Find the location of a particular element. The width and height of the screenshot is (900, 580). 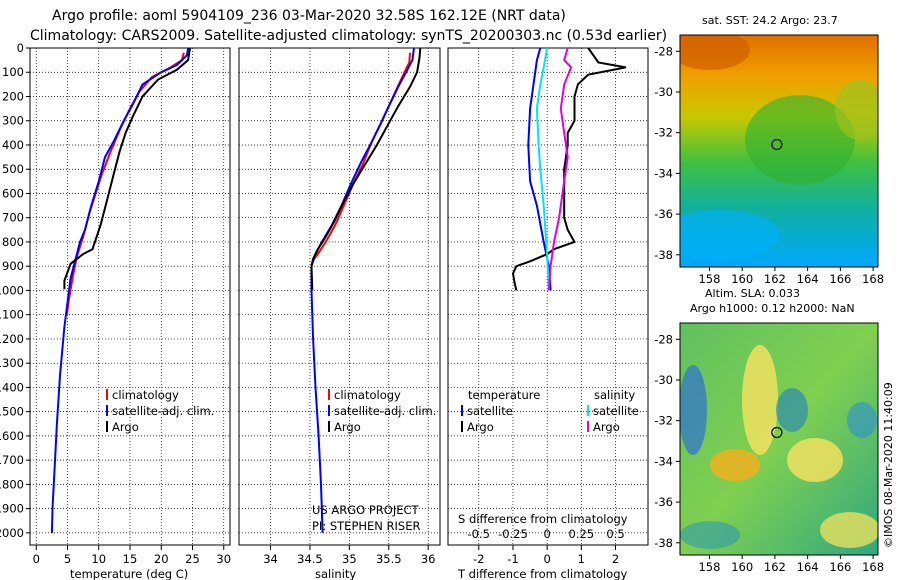

map-y-tick-label: -30 is located at coordinates (663, 380).